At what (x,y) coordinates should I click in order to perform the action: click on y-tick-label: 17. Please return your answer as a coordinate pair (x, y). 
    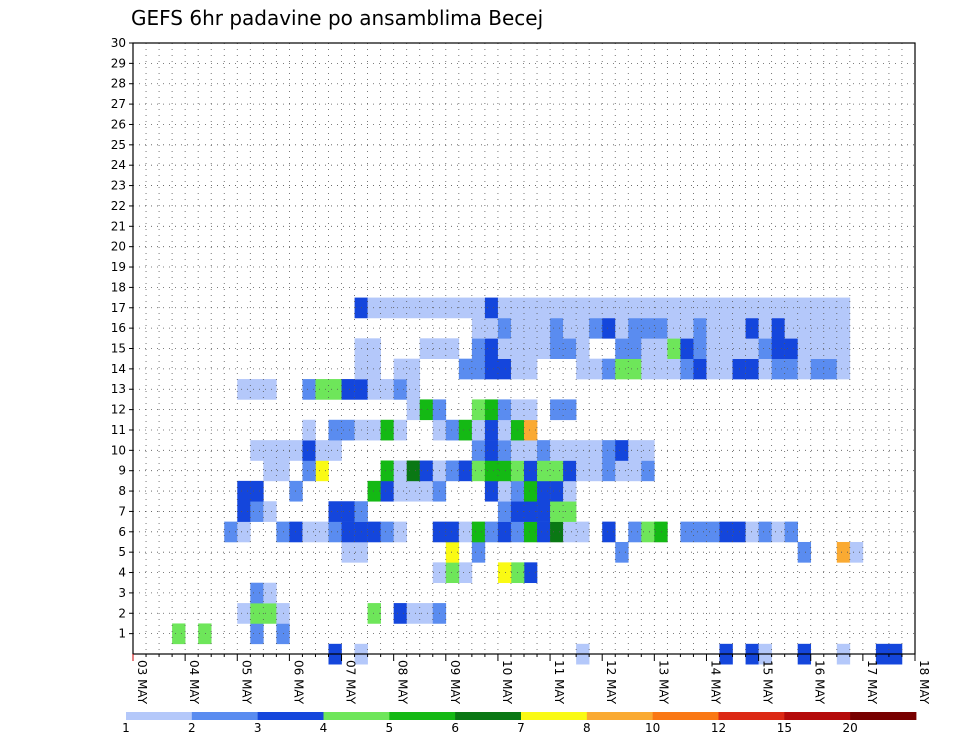
    Looking at the image, I should click on (118, 308).